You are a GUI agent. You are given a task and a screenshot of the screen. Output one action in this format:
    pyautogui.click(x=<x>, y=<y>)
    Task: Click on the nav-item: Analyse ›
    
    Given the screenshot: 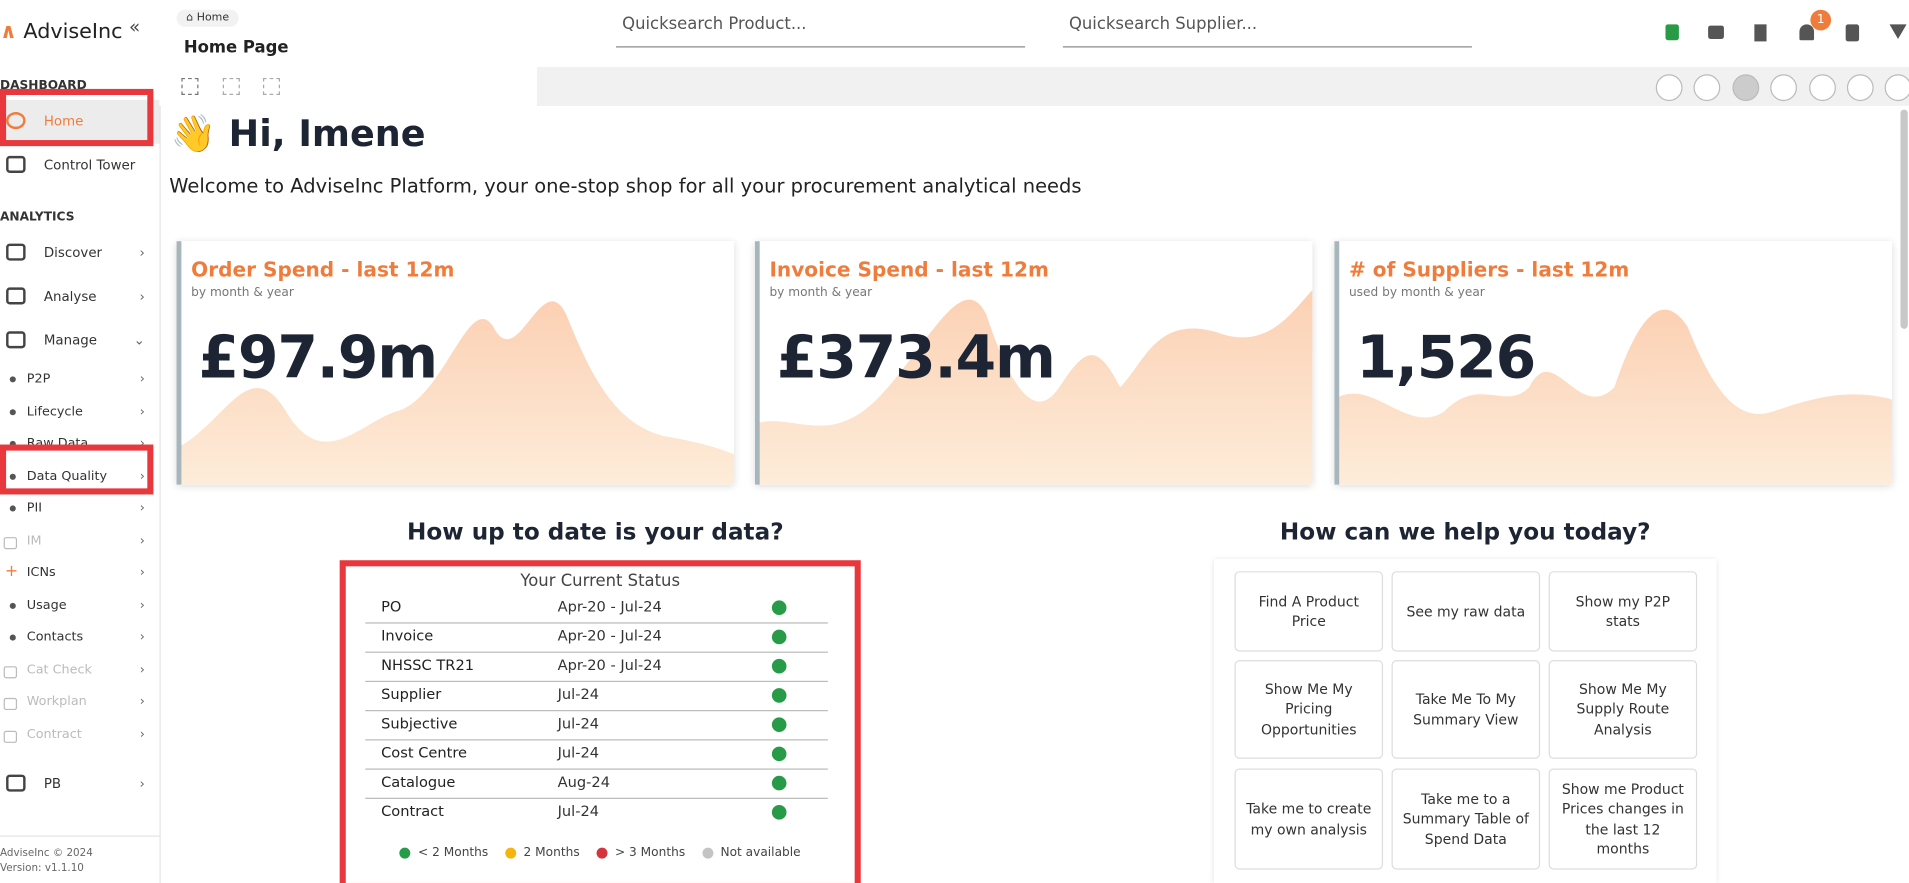 What is the action you would take?
    pyautogui.click(x=79, y=297)
    